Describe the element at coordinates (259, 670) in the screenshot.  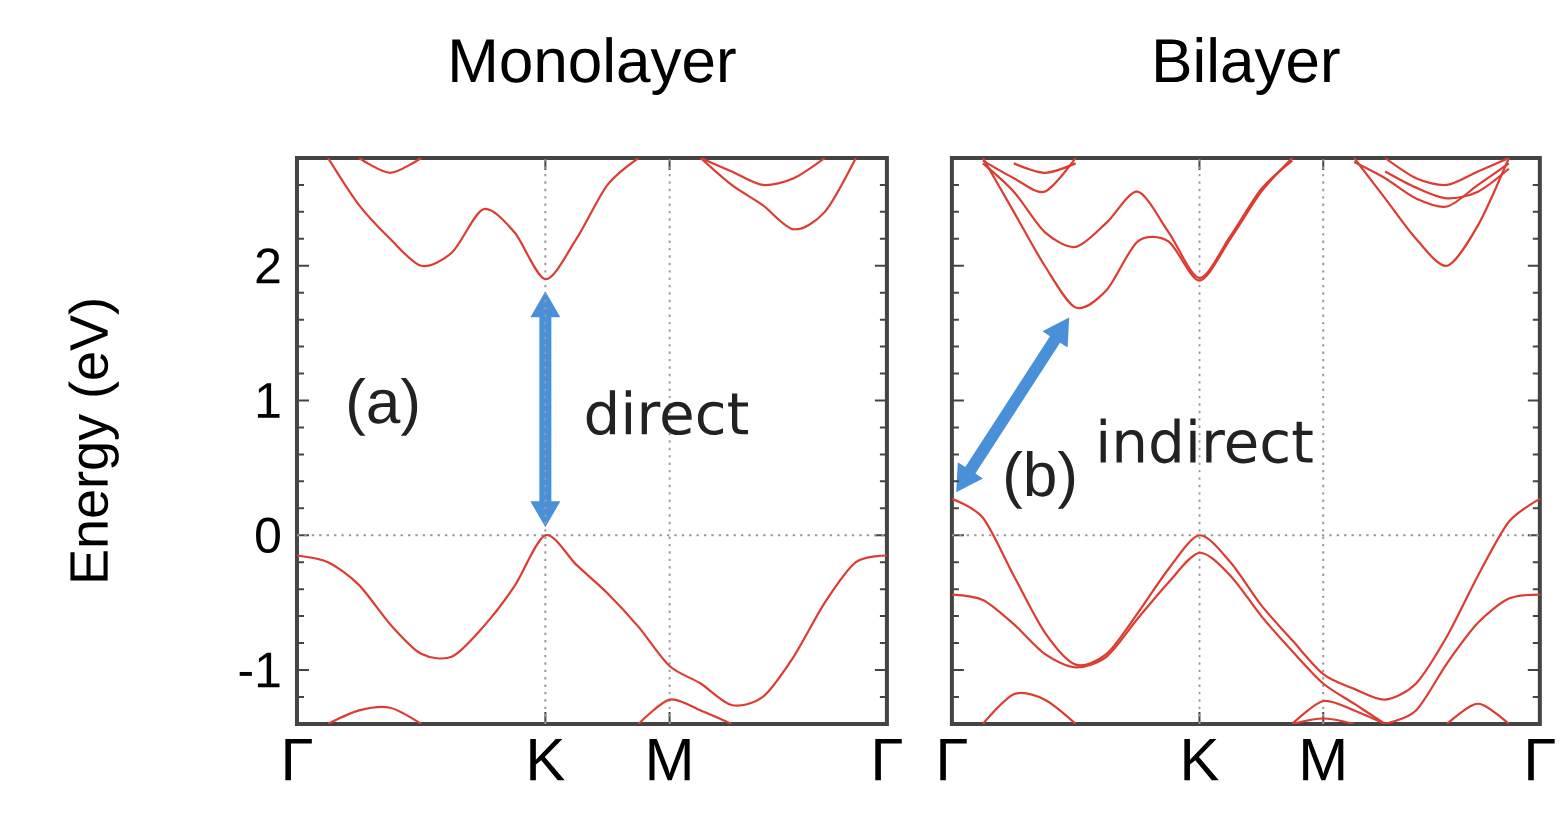
I see `y-tick-label: -1` at that location.